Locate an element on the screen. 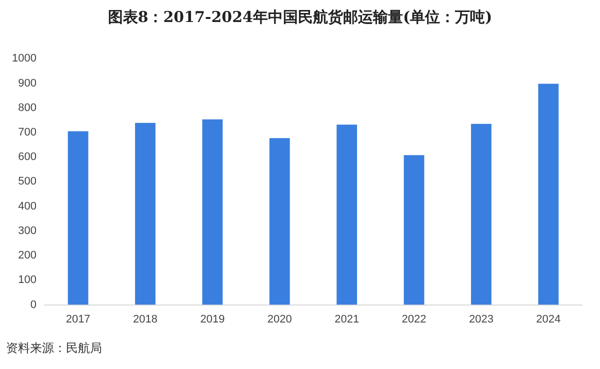 The width and height of the screenshot is (600, 369). y-tick-label: 700 is located at coordinates (27, 132).